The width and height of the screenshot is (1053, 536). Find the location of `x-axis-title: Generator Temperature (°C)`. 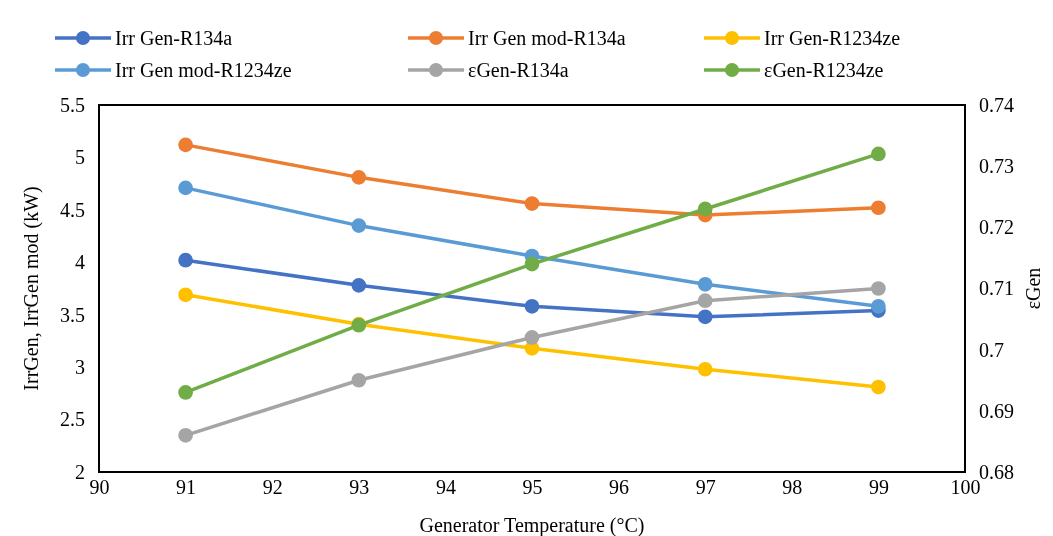

x-axis-title: Generator Temperature (°C) is located at coordinates (532, 525).